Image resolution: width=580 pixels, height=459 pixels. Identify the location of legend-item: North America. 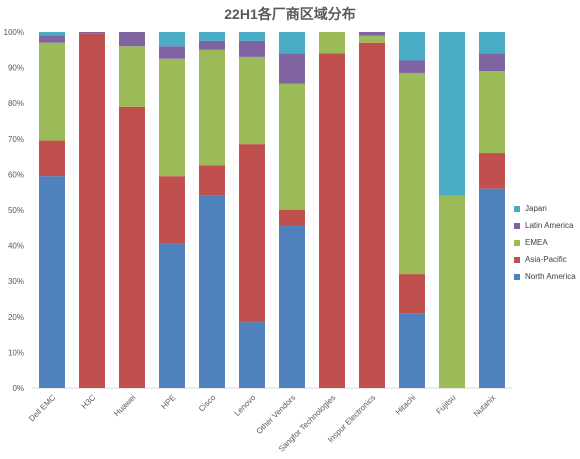
(545, 276).